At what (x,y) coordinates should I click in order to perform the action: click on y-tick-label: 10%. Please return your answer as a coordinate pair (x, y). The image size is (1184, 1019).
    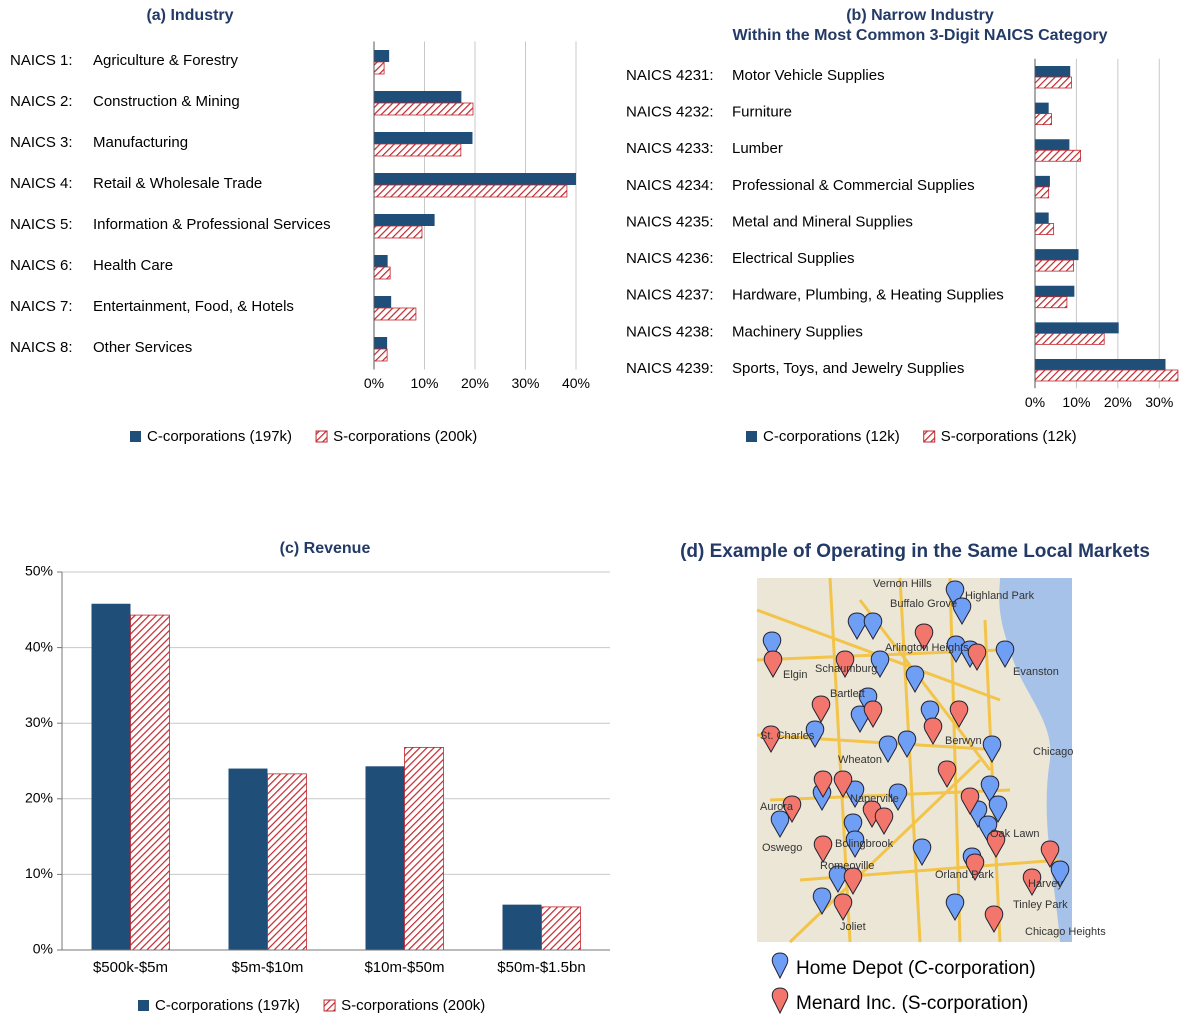
    Looking at the image, I should click on (39, 873).